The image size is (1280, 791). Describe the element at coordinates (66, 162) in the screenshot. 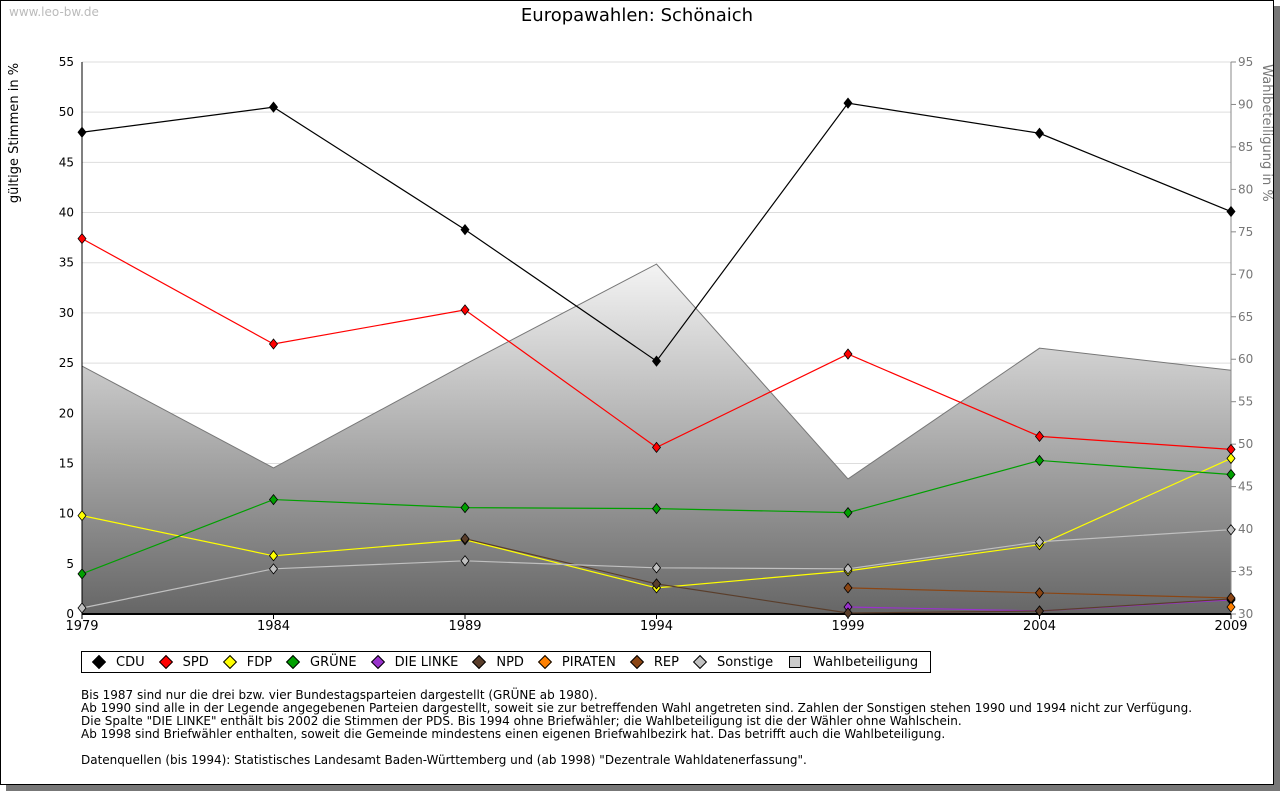

I see `y-tick-label: 45` at that location.